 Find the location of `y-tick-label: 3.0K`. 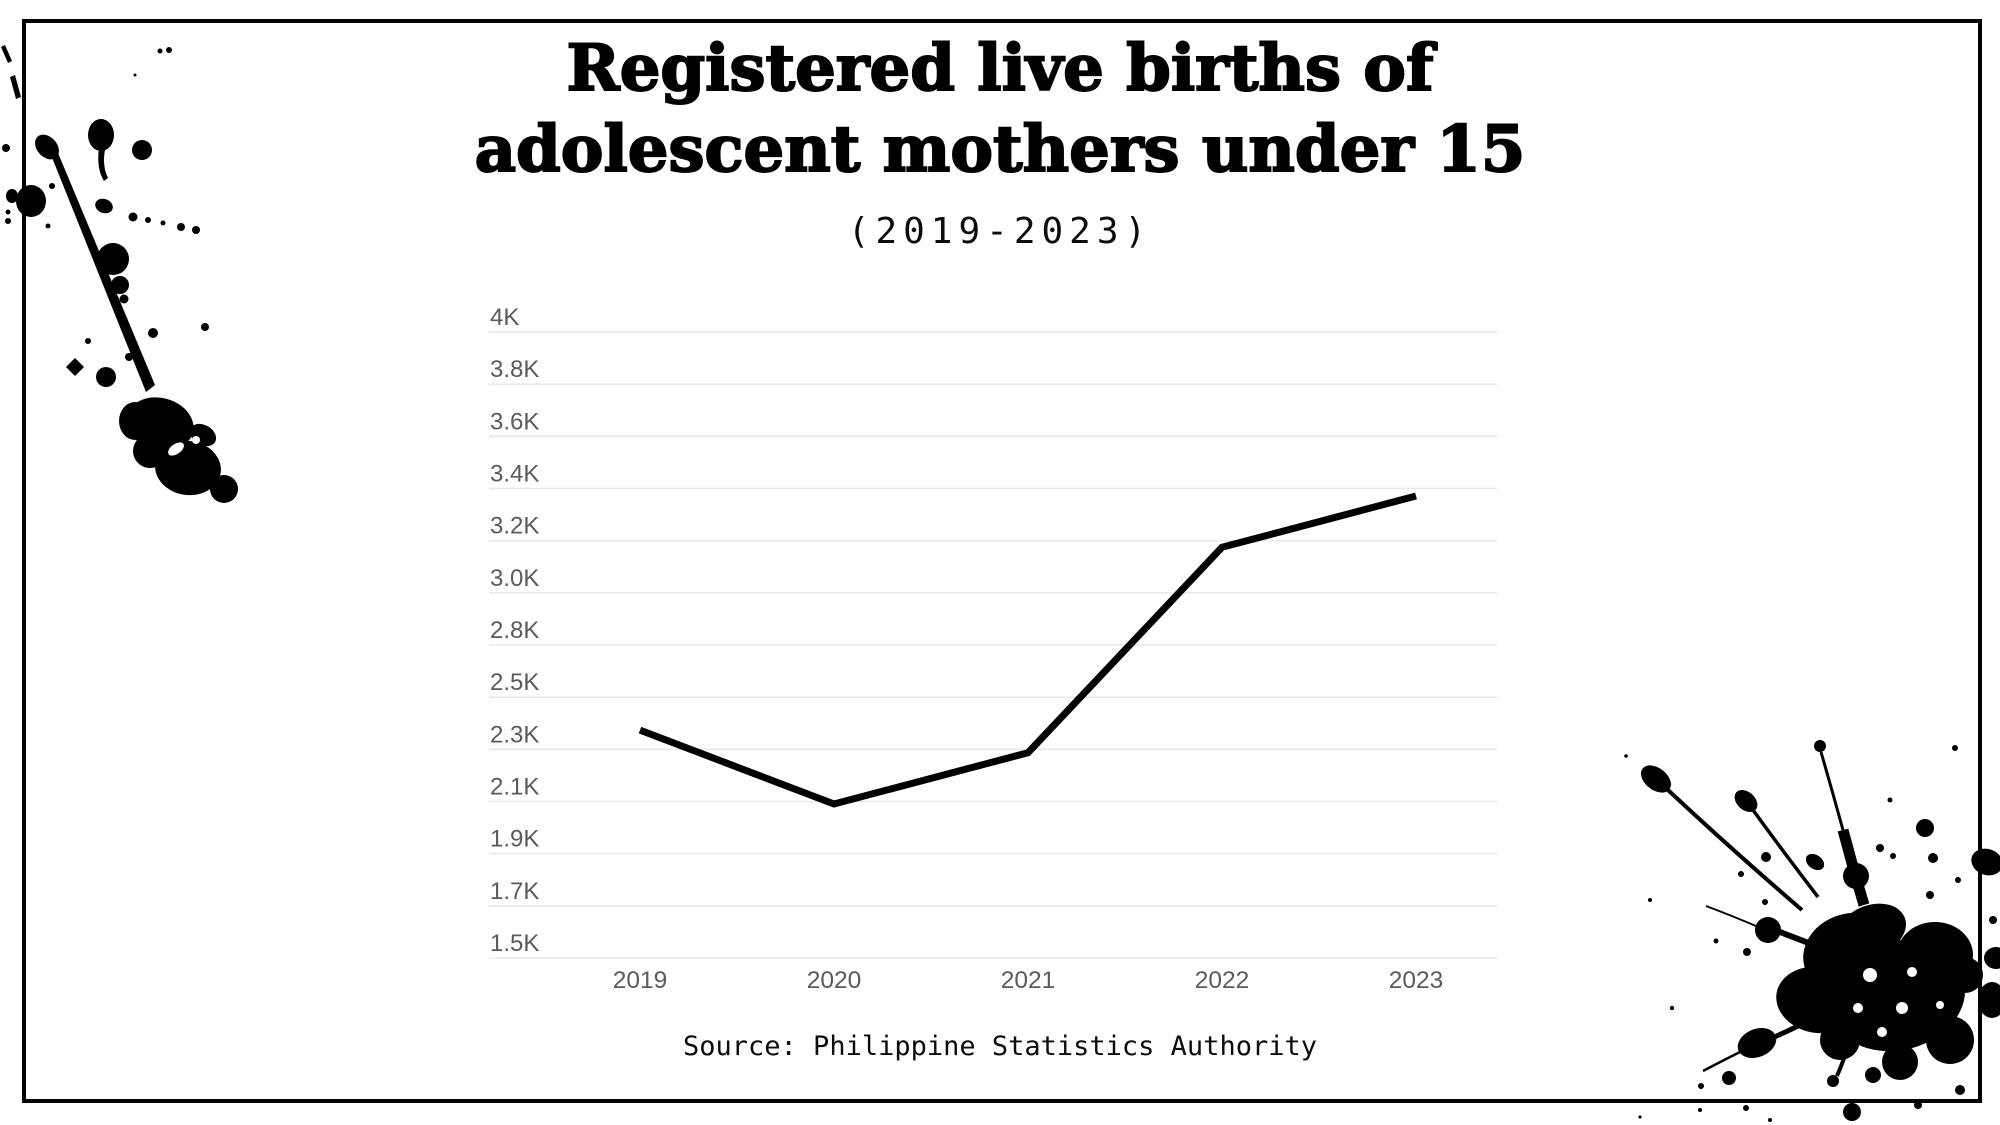

y-tick-label: 3.0K is located at coordinates (514, 578).